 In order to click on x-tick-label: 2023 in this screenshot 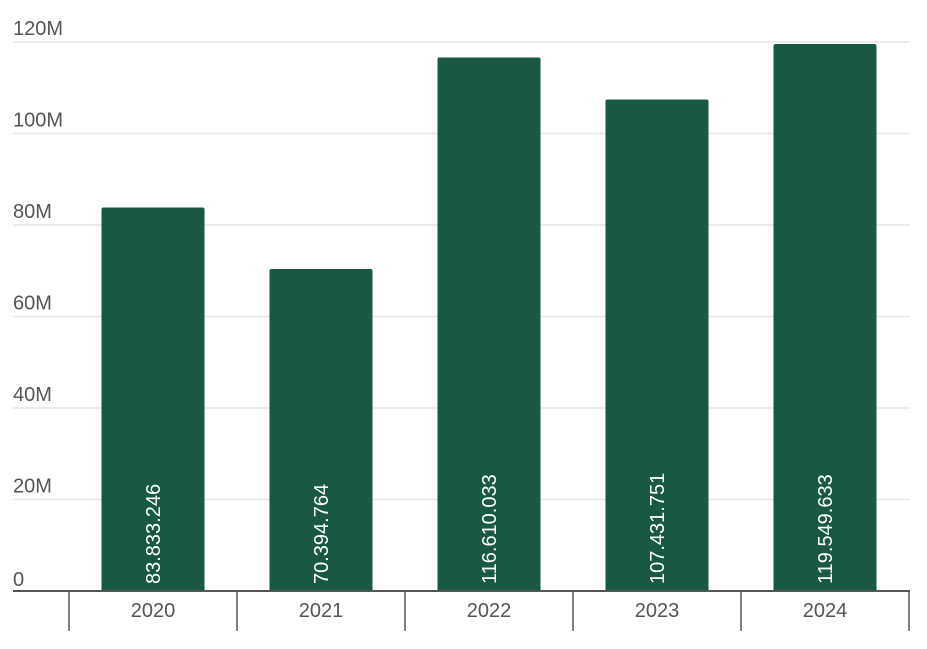, I will do `click(657, 611)`.